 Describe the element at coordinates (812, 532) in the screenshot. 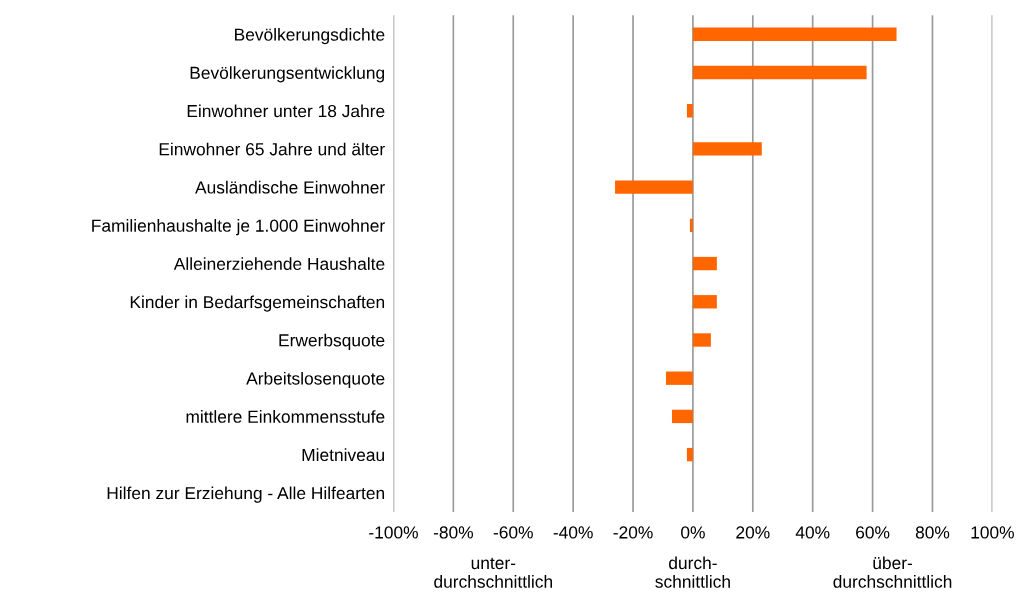

I see `x-tick-label: 40%` at that location.